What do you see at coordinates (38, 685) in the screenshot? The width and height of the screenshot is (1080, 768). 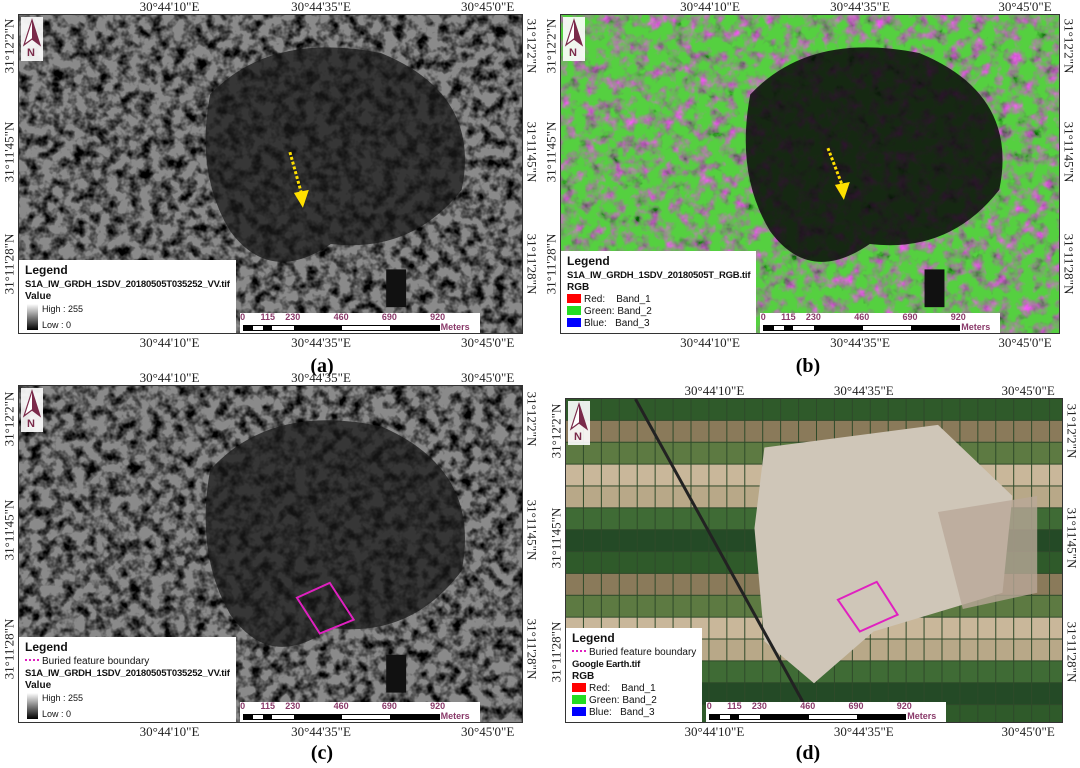 I see `legend-value-heading: Value` at bounding box center [38, 685].